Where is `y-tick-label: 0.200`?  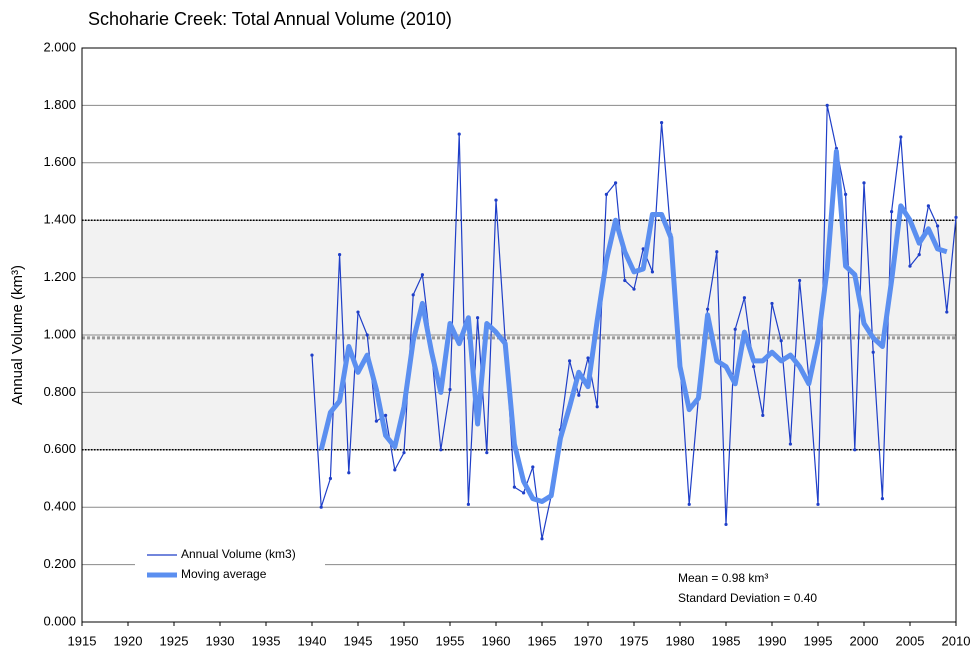 y-tick-label: 0.200 is located at coordinates (59, 563).